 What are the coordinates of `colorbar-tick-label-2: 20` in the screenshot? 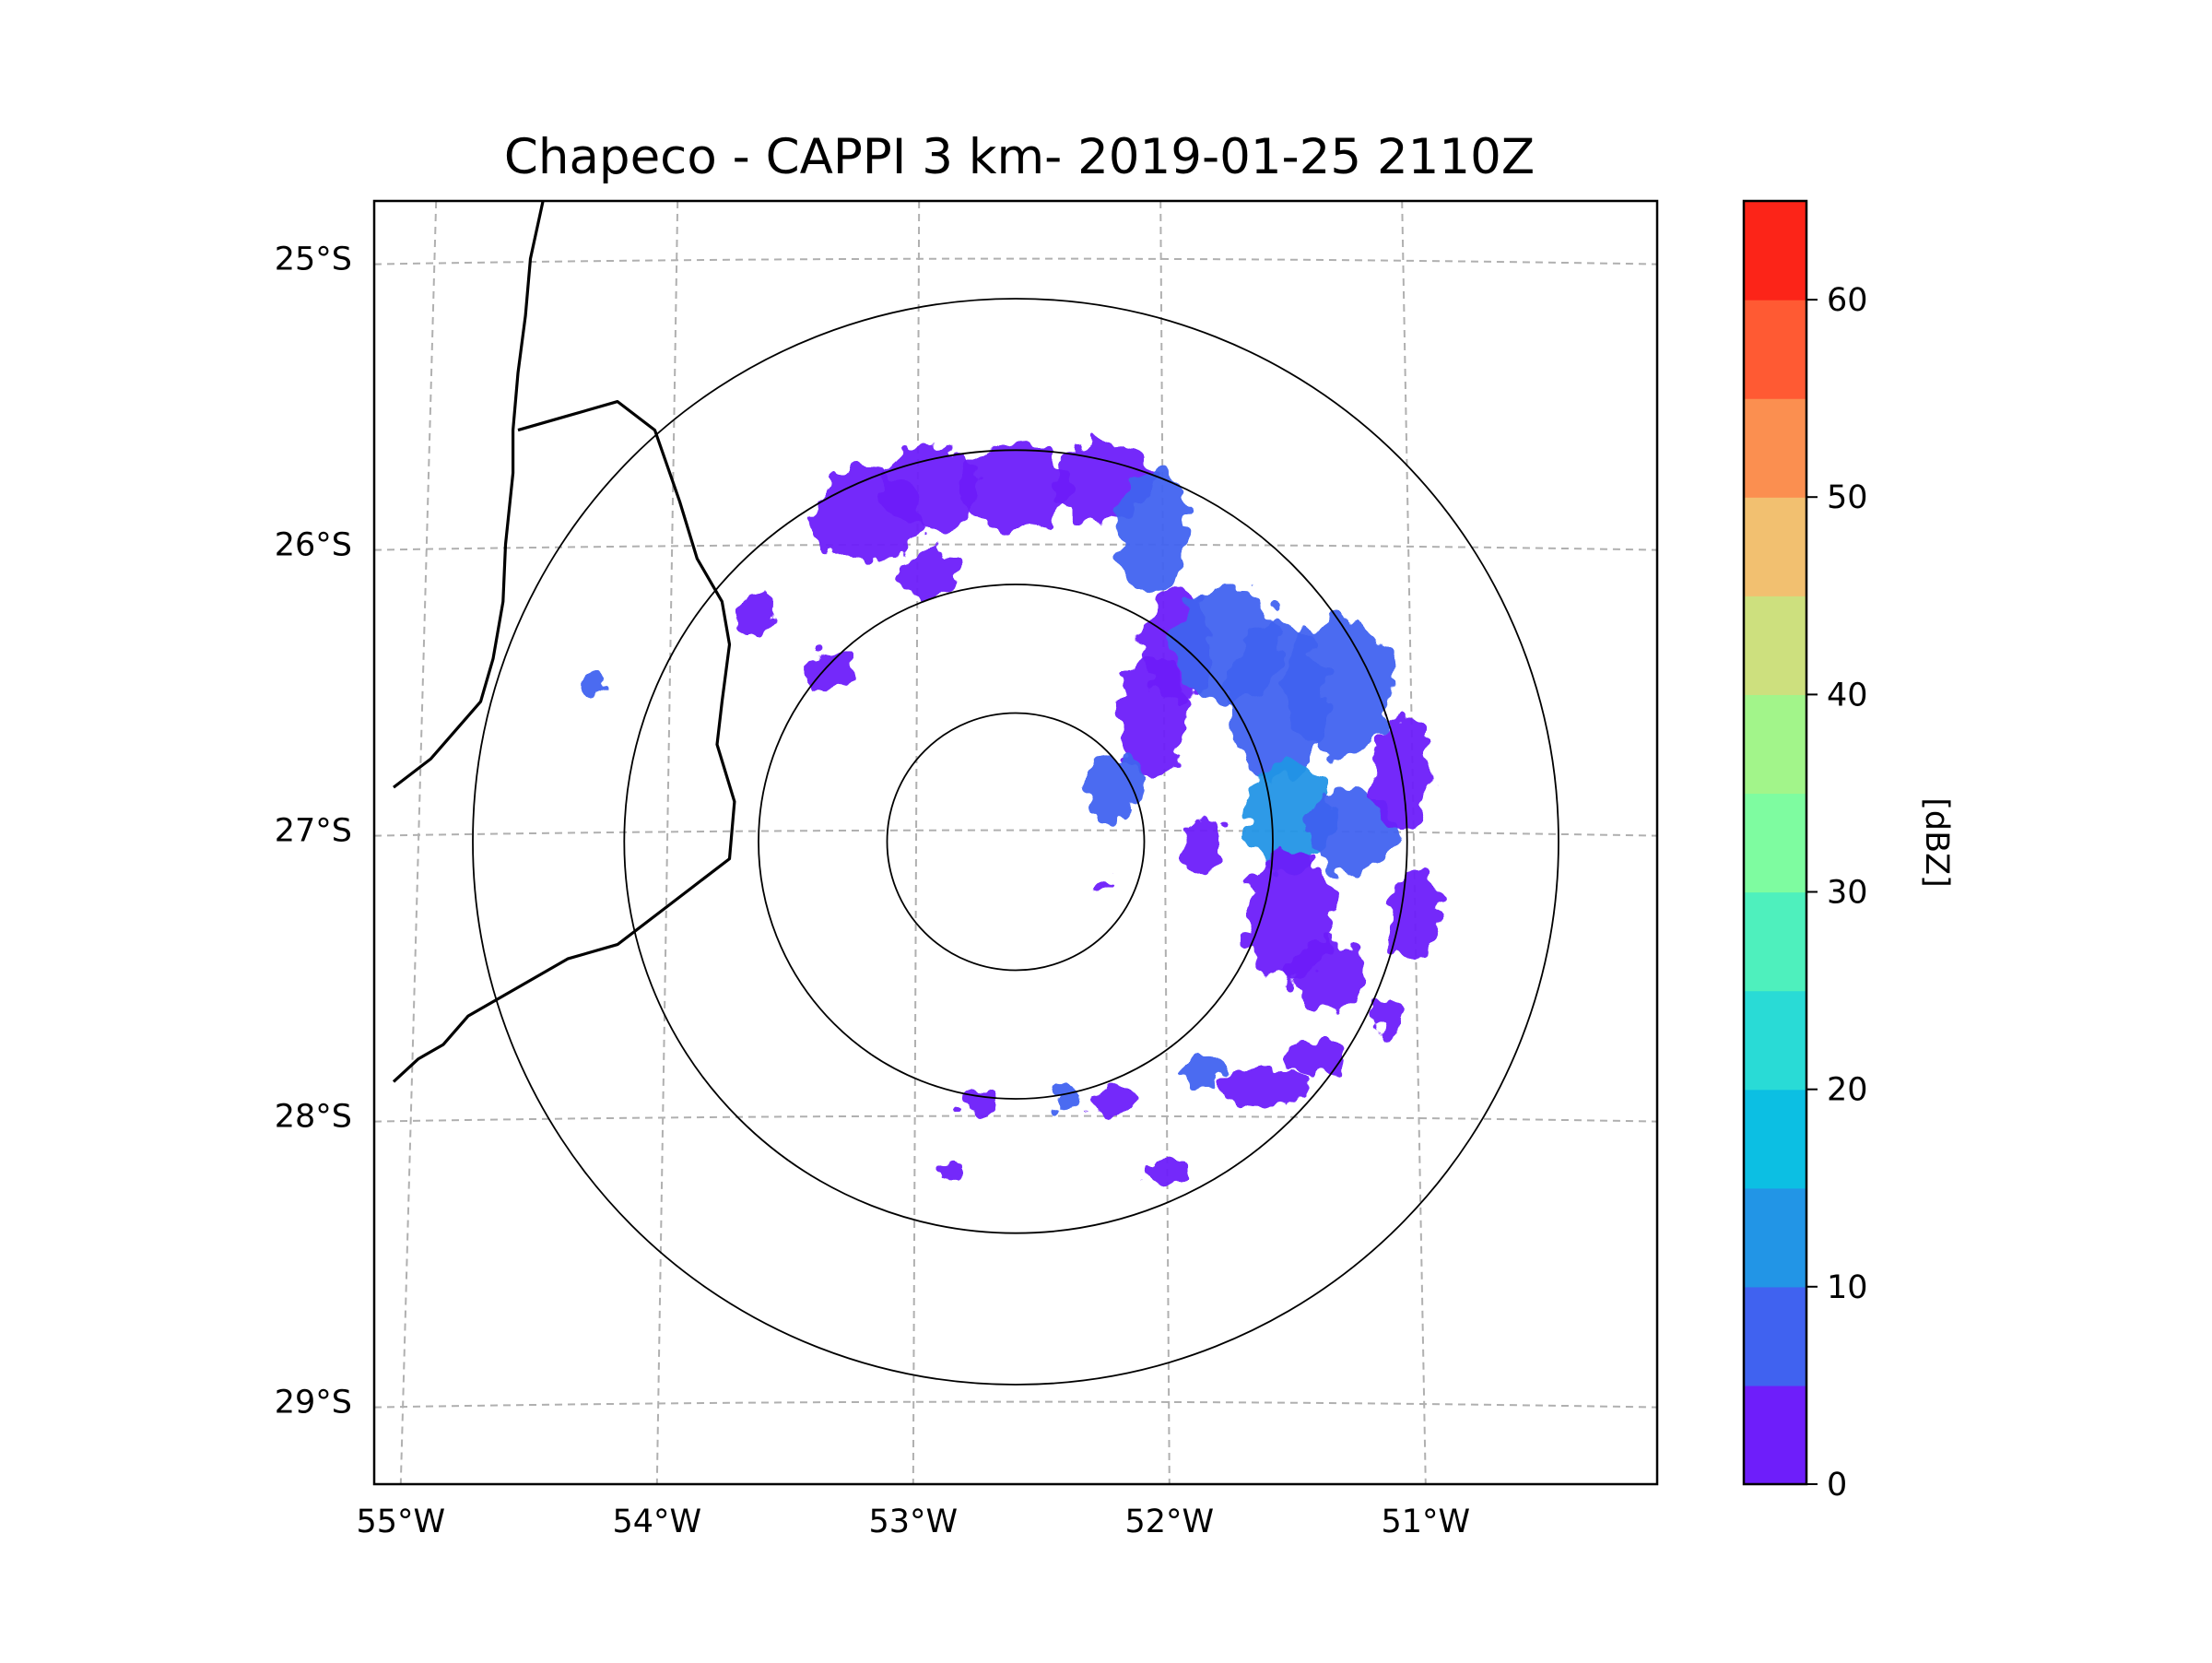 It's located at (1847, 1090).